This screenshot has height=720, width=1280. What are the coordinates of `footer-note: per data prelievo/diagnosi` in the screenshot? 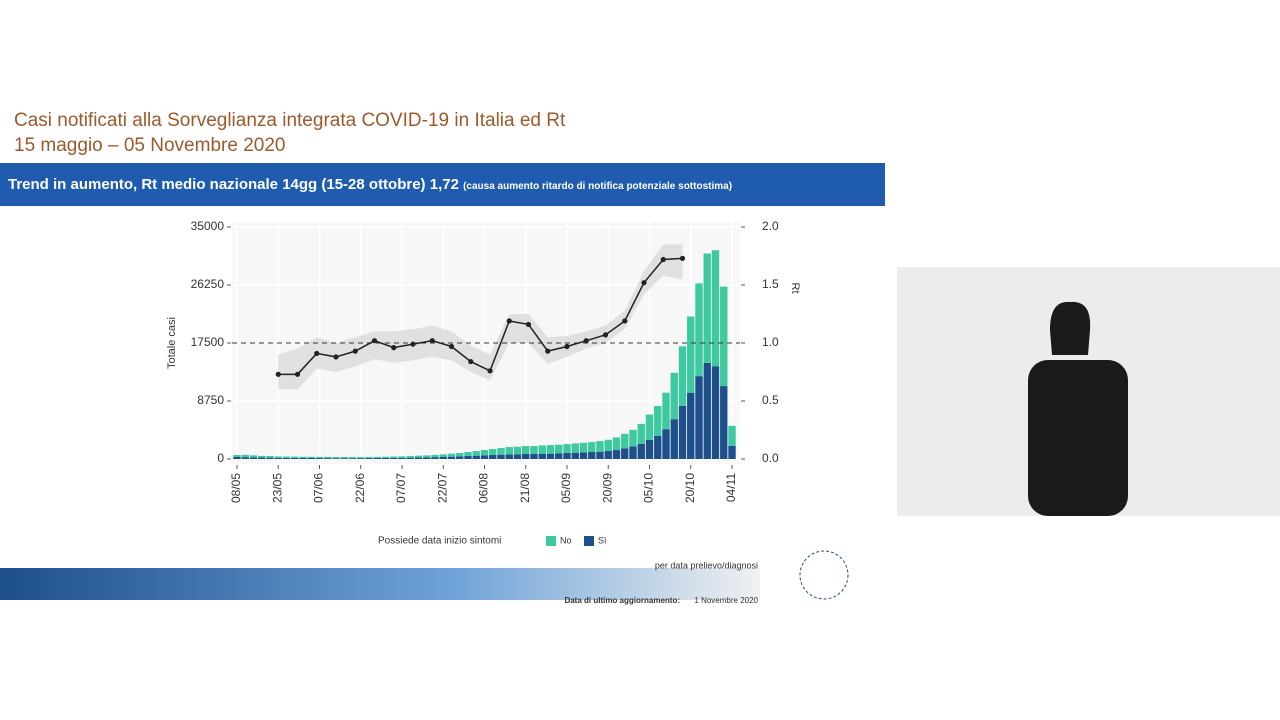 It's located at (706, 565).